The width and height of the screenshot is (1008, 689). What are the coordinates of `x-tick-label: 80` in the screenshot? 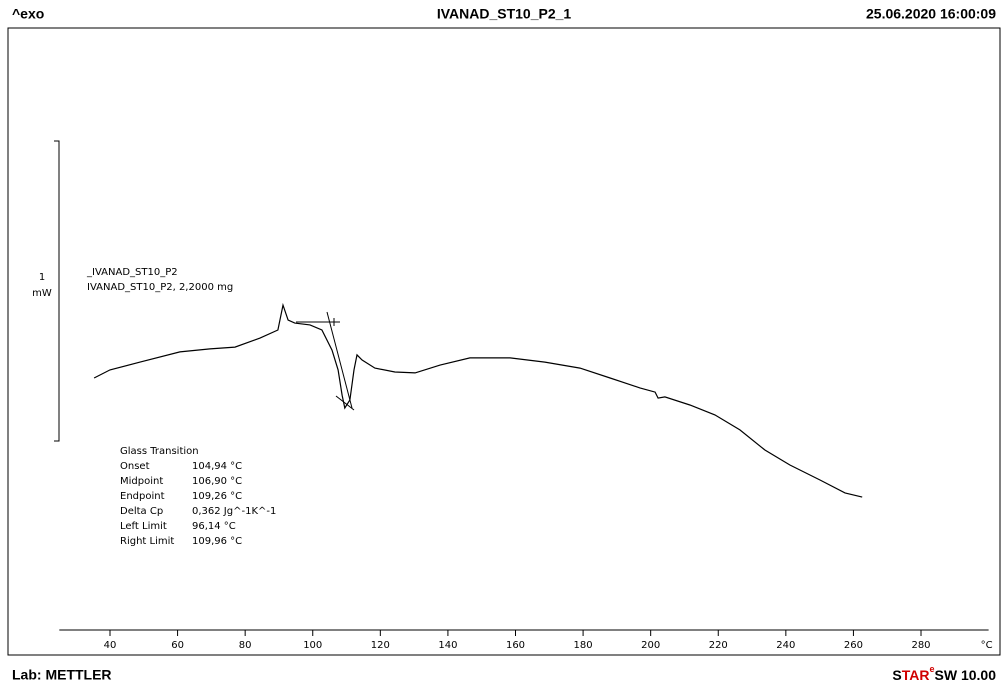 It's located at (245, 645).